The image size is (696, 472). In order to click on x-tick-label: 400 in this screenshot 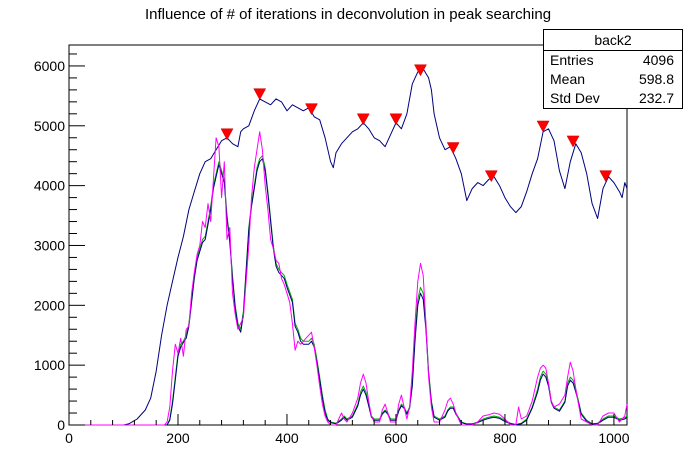, I will do `click(287, 438)`.